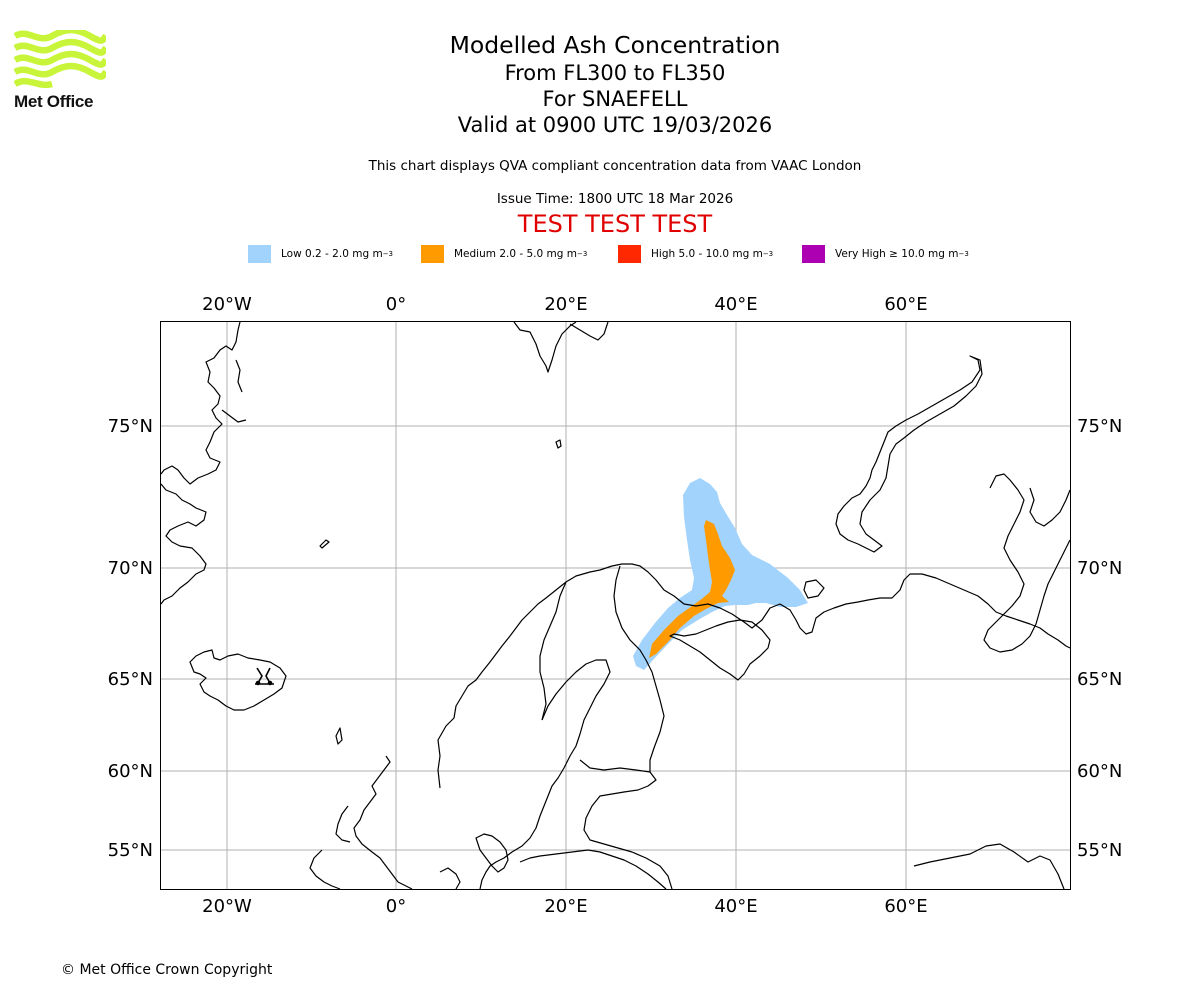  What do you see at coordinates (553, 861) in the screenshot?
I see `denmark-coast` at bounding box center [553, 861].